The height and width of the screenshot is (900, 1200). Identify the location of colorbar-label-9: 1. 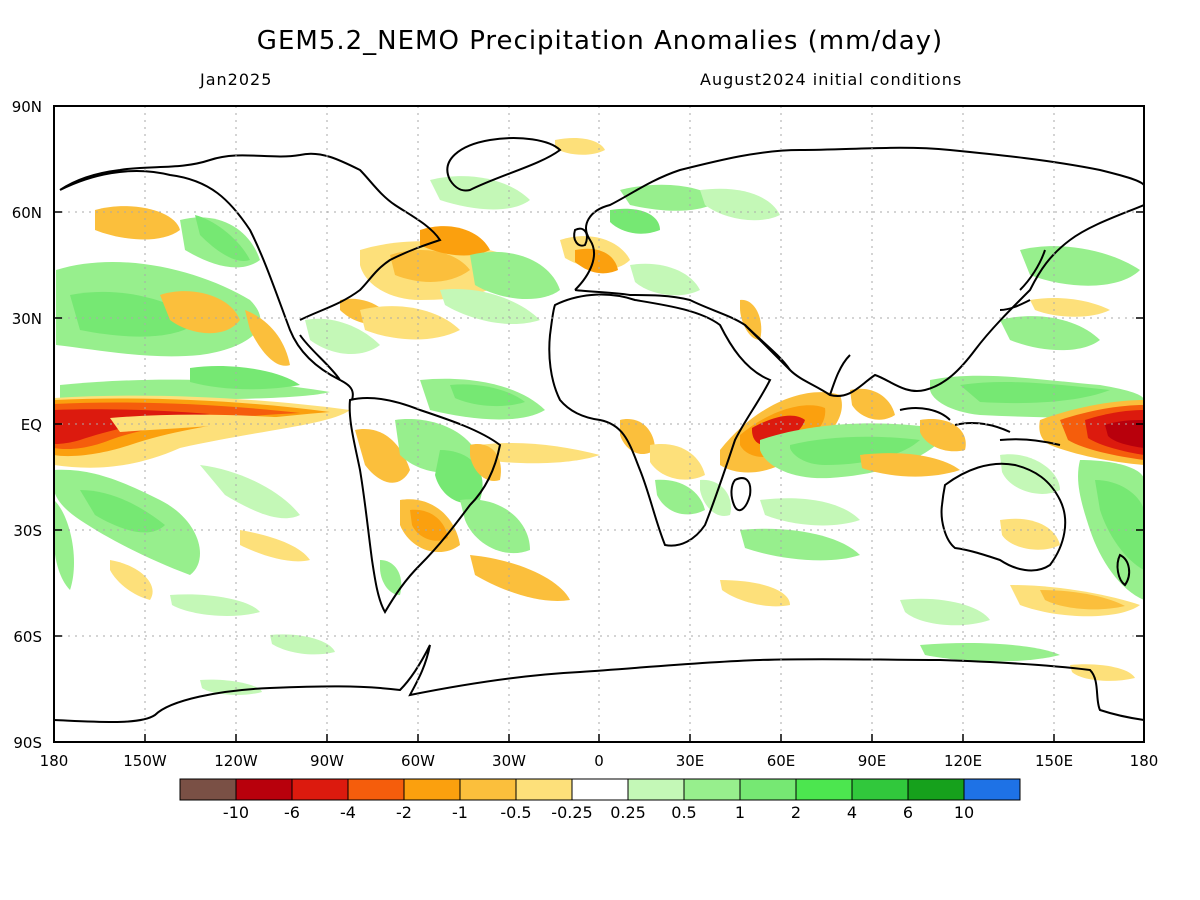
(740, 812).